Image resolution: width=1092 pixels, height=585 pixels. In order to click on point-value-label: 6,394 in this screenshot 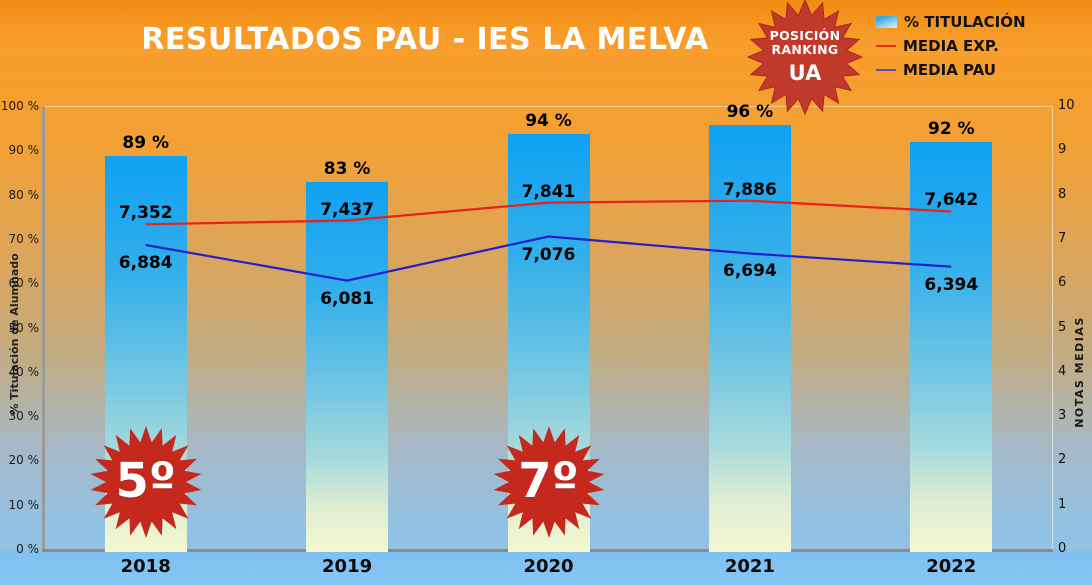, I will do `click(951, 284)`.